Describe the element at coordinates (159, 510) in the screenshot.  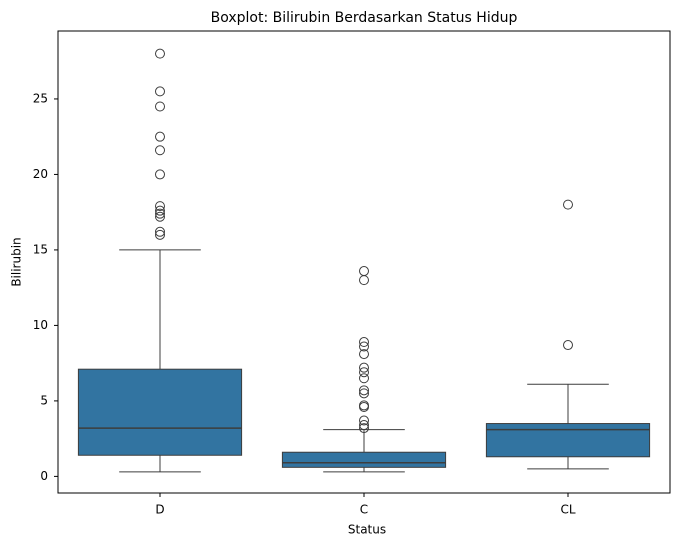
I see `x-tick-label: D` at that location.